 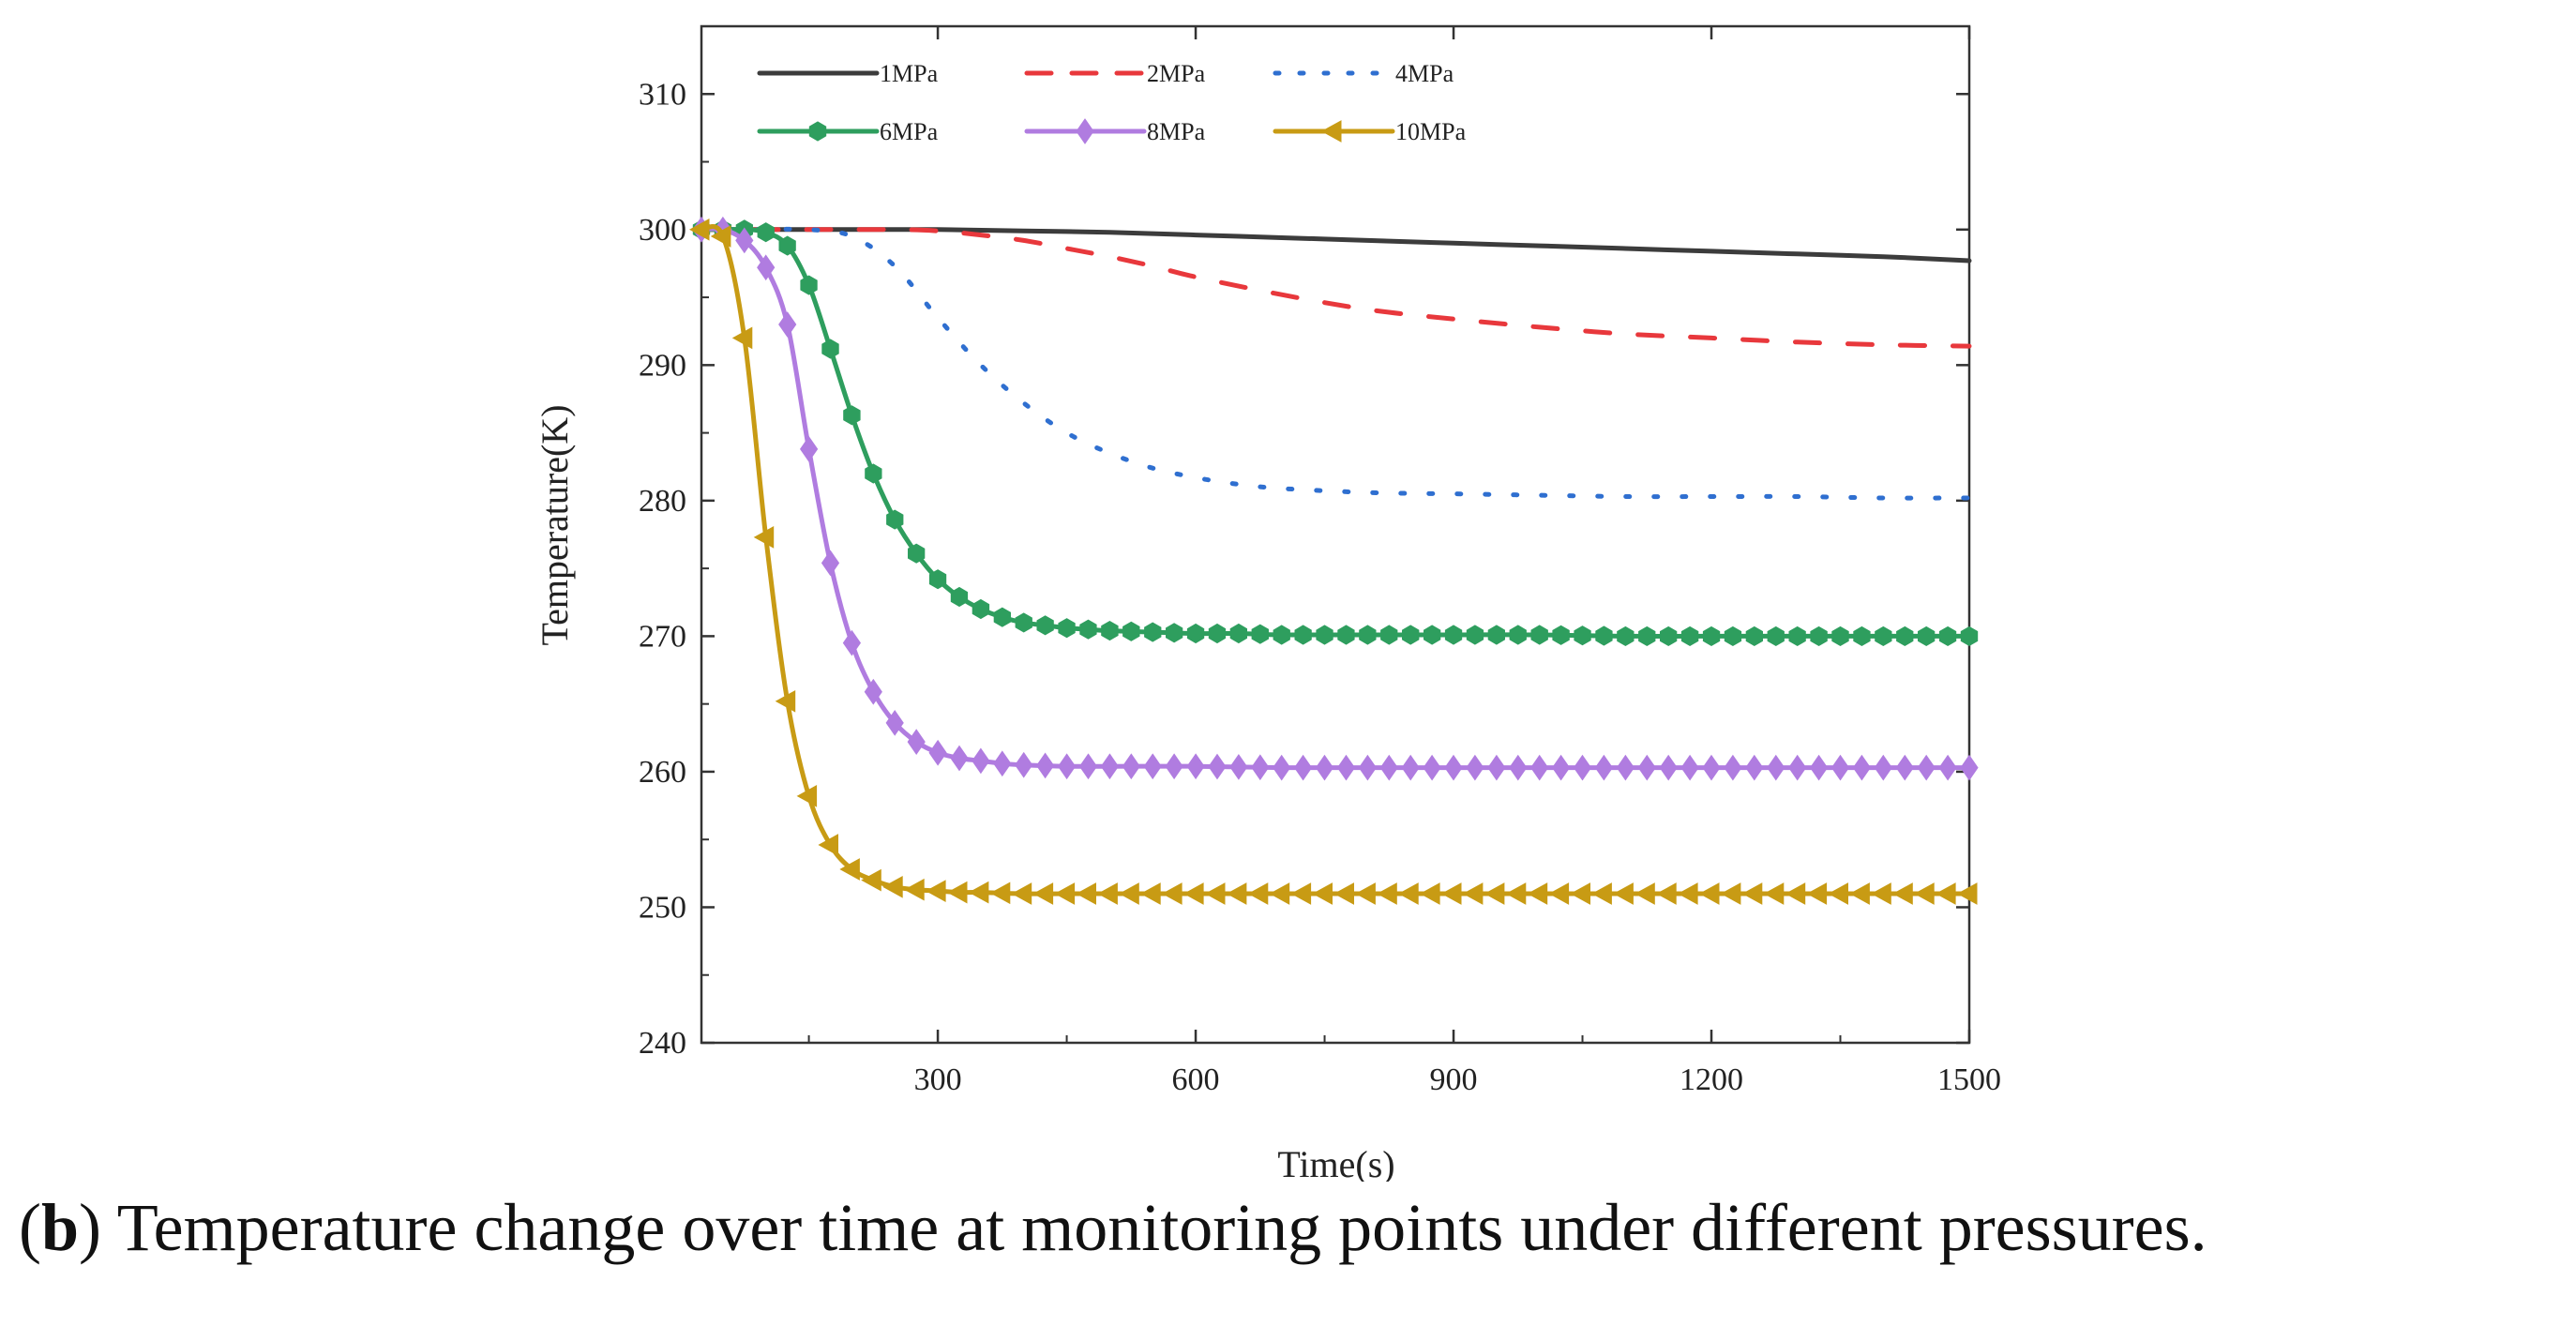 What do you see at coordinates (1335, 1162) in the screenshot?
I see `x-axis-title: Time(s)` at bounding box center [1335, 1162].